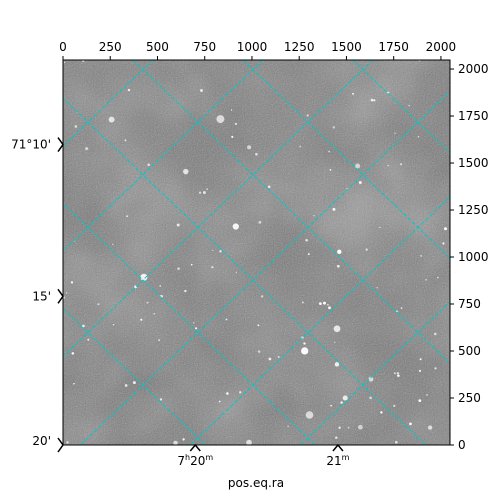 Image resolution: width=500 pixels, height=500 pixels. I want to click on grid-line, so click(374, 373).